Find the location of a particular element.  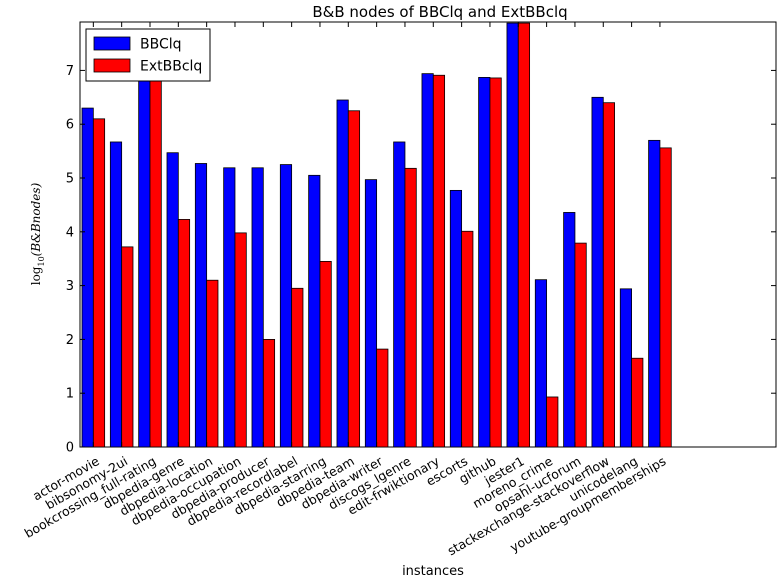

y-tick-label: 4 is located at coordinates (70, 232).